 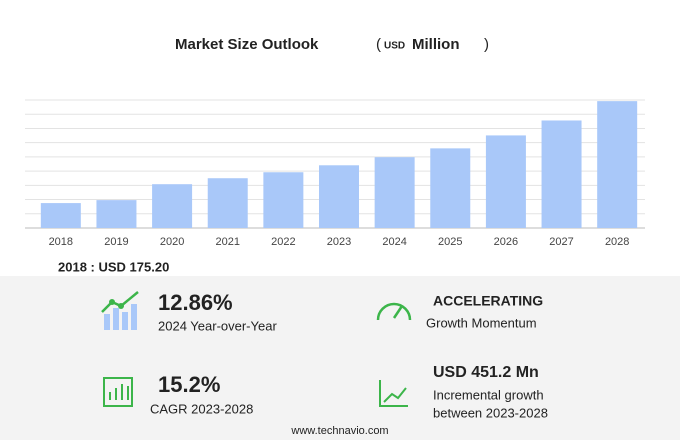 I want to click on kpi-label: CAGR 2023-2028, so click(x=201, y=408).